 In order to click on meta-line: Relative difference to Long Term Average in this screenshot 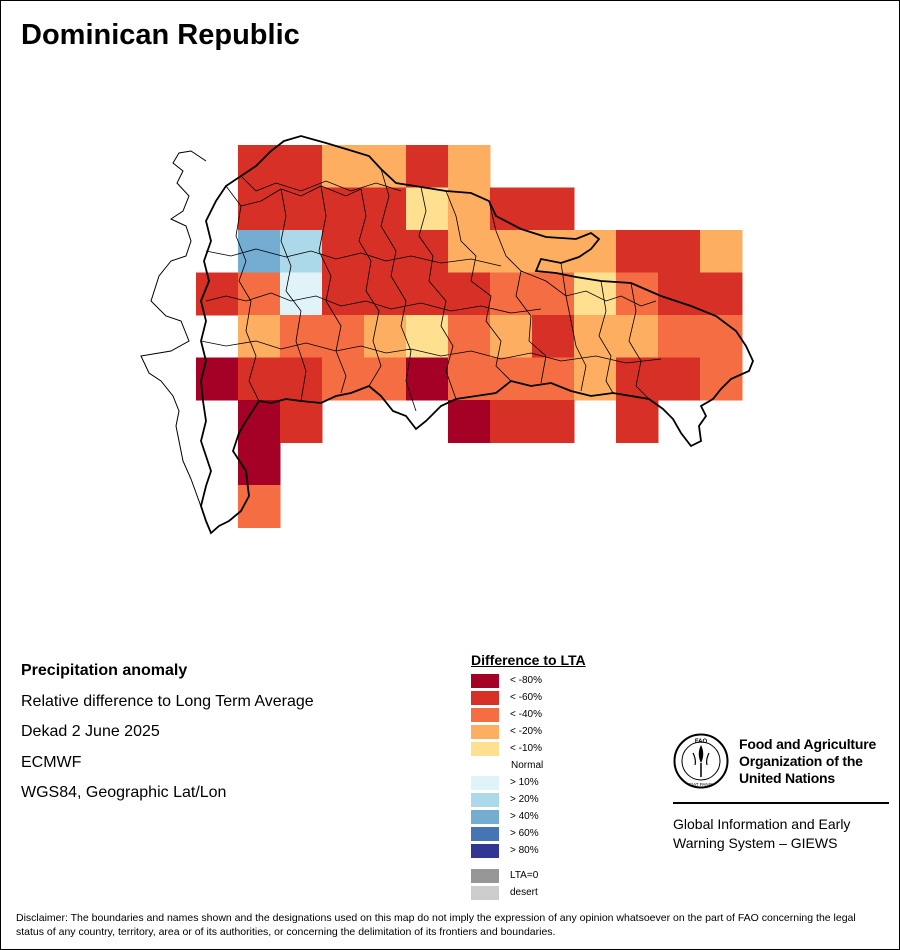, I will do `click(167, 701)`.